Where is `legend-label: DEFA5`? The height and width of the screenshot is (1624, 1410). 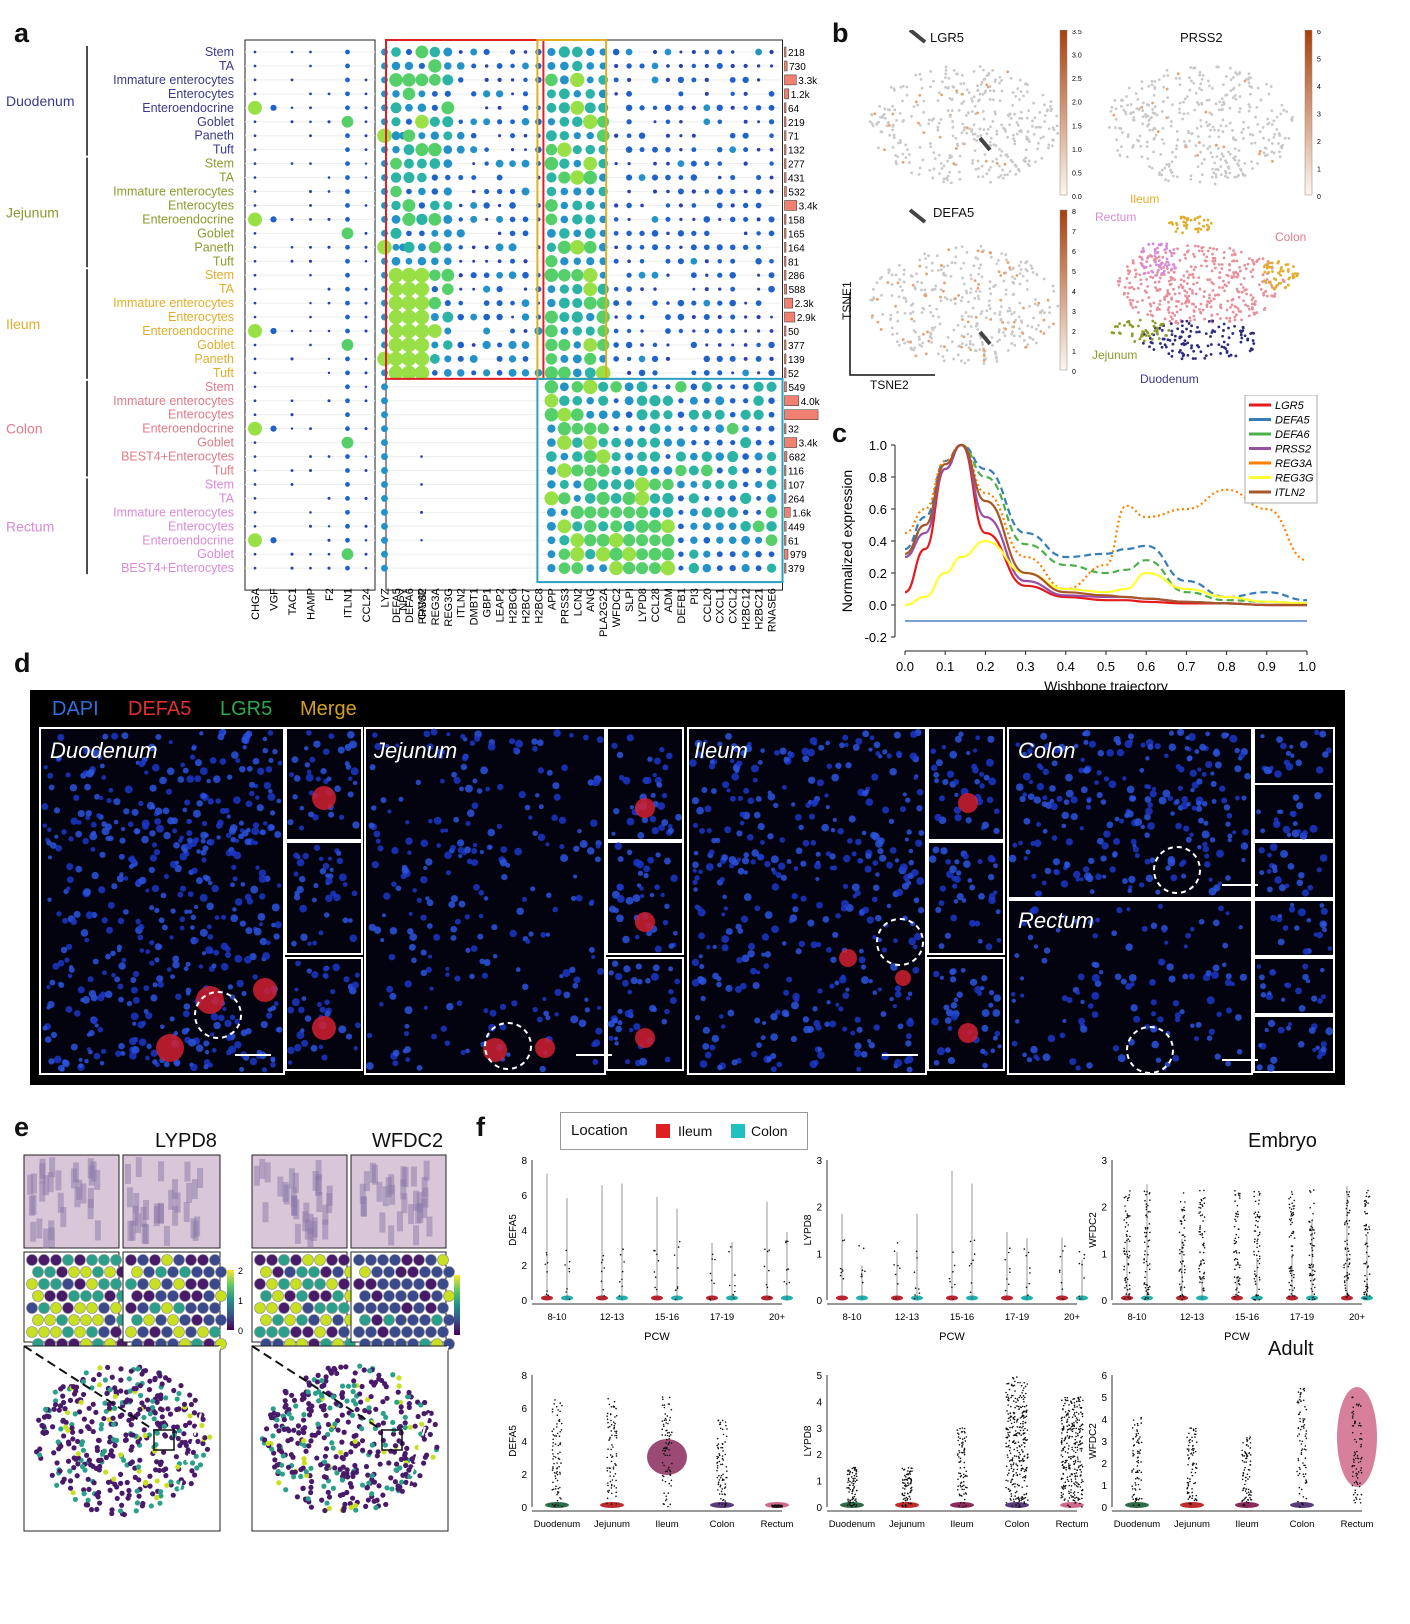
legend-label: DEFA5 is located at coordinates (1293, 421).